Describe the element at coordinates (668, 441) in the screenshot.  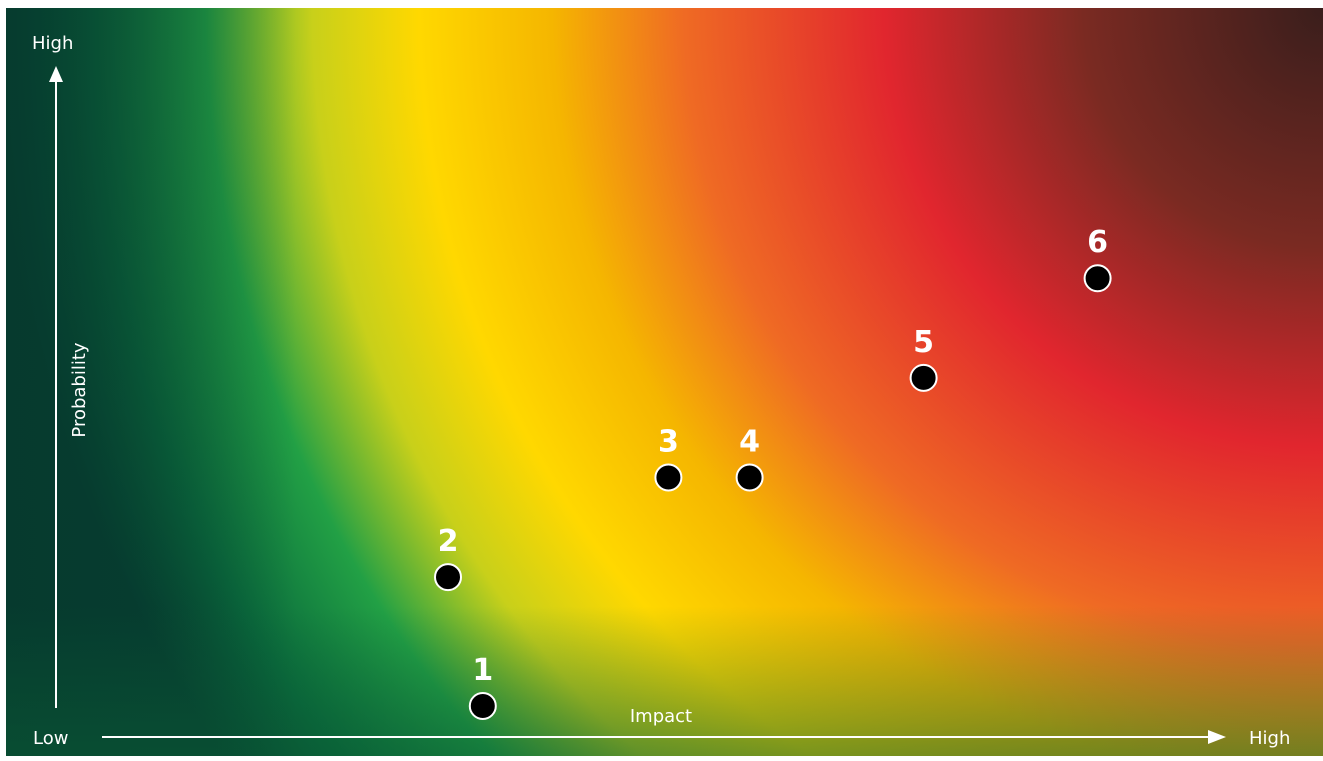
I see `data-point-label: 3` at that location.